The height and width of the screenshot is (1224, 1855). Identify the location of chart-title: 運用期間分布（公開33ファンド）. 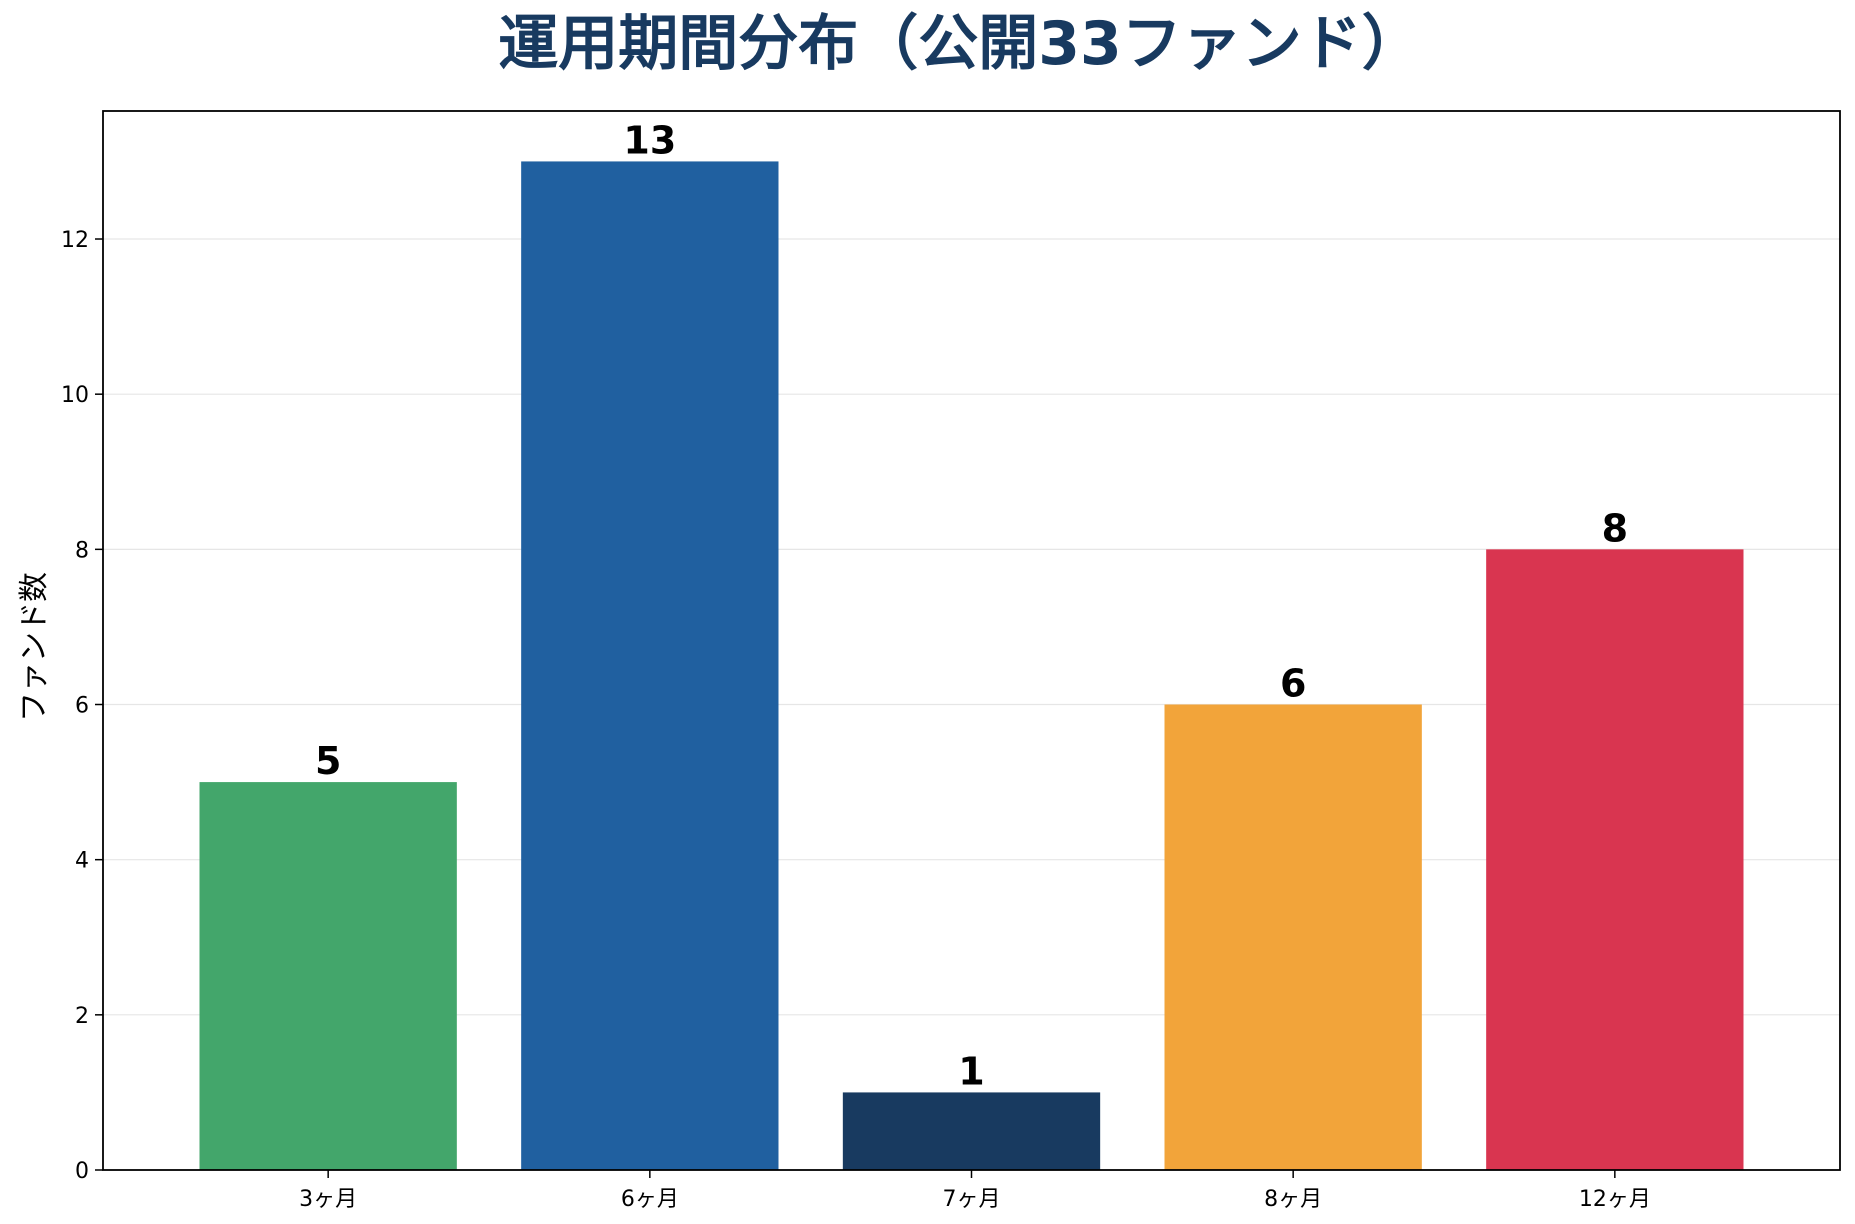
(960, 44).